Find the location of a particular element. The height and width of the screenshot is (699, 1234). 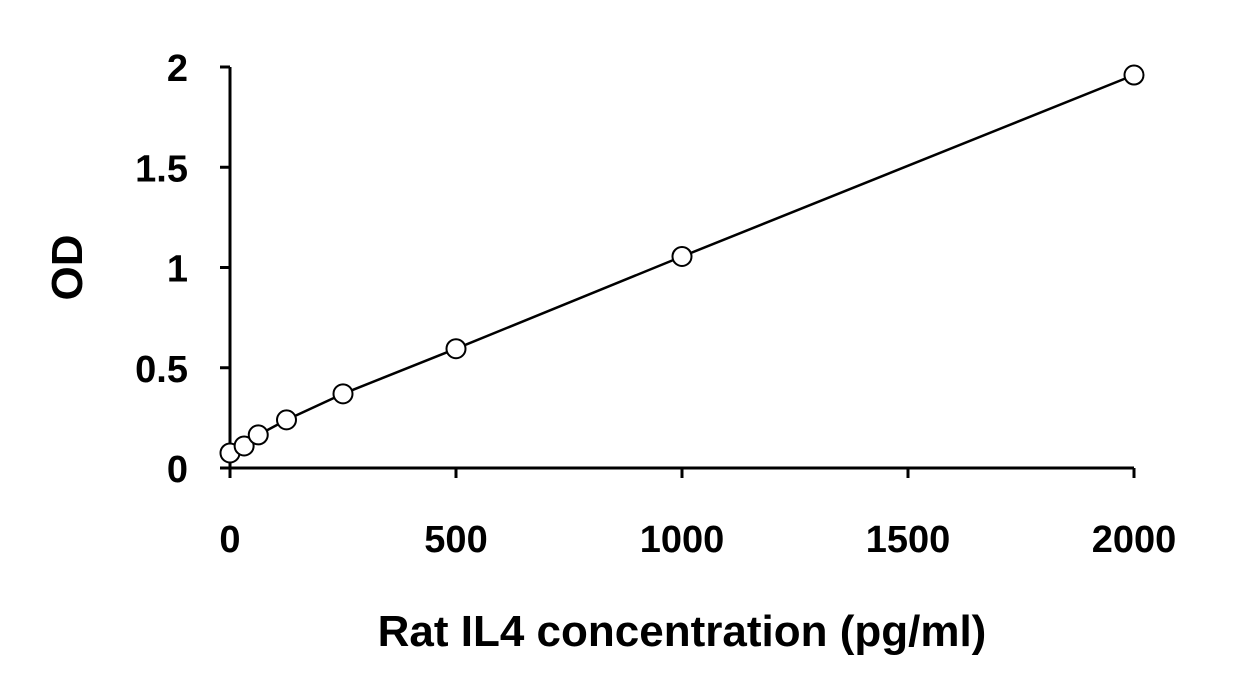

x-tick-label: 1500 is located at coordinates (908, 540).